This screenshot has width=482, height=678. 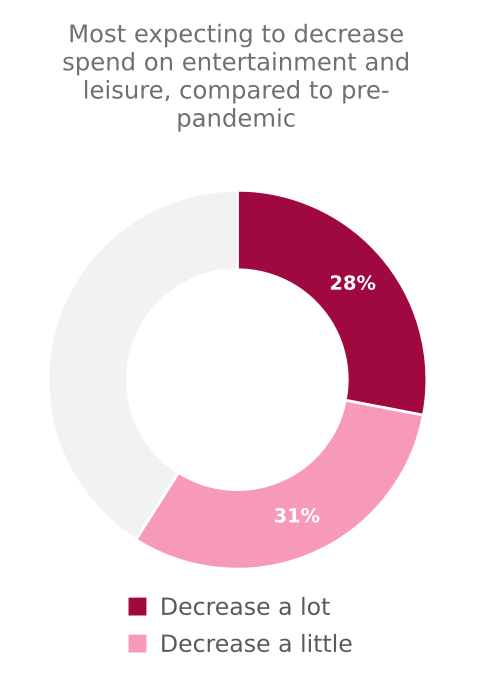 What do you see at coordinates (246, 606) in the screenshot?
I see `legend-label: Decrease a lot` at bounding box center [246, 606].